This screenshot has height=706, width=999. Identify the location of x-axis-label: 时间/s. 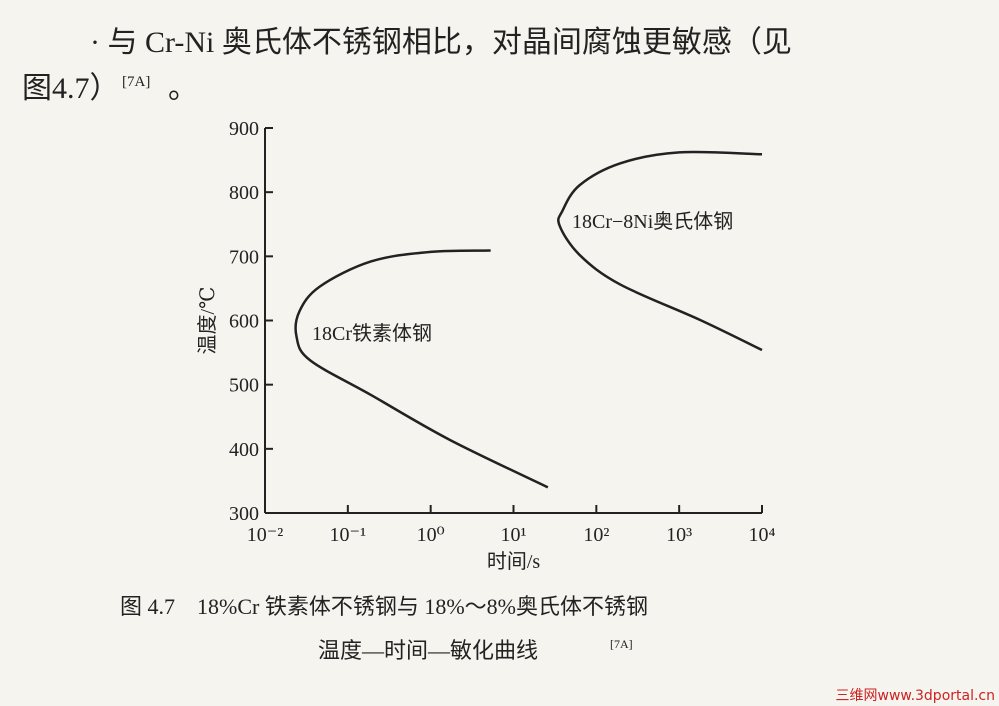
(514, 561).